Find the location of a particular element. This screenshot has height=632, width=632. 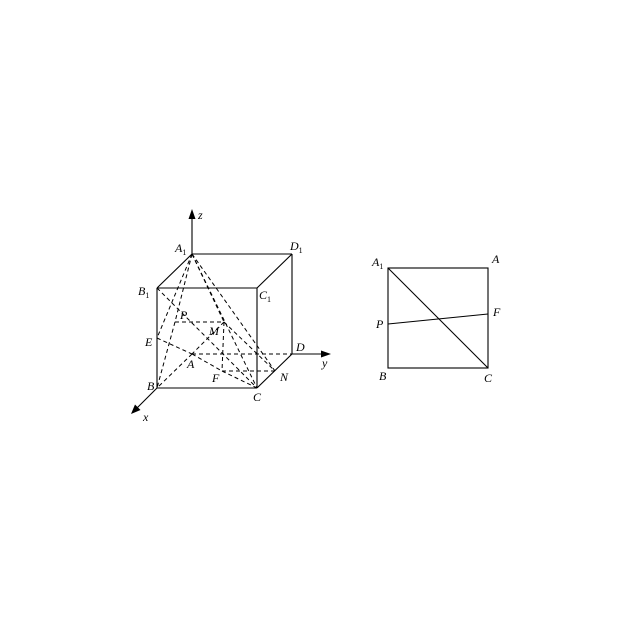

edge-A1-B1 is located at coordinates (174, 271).